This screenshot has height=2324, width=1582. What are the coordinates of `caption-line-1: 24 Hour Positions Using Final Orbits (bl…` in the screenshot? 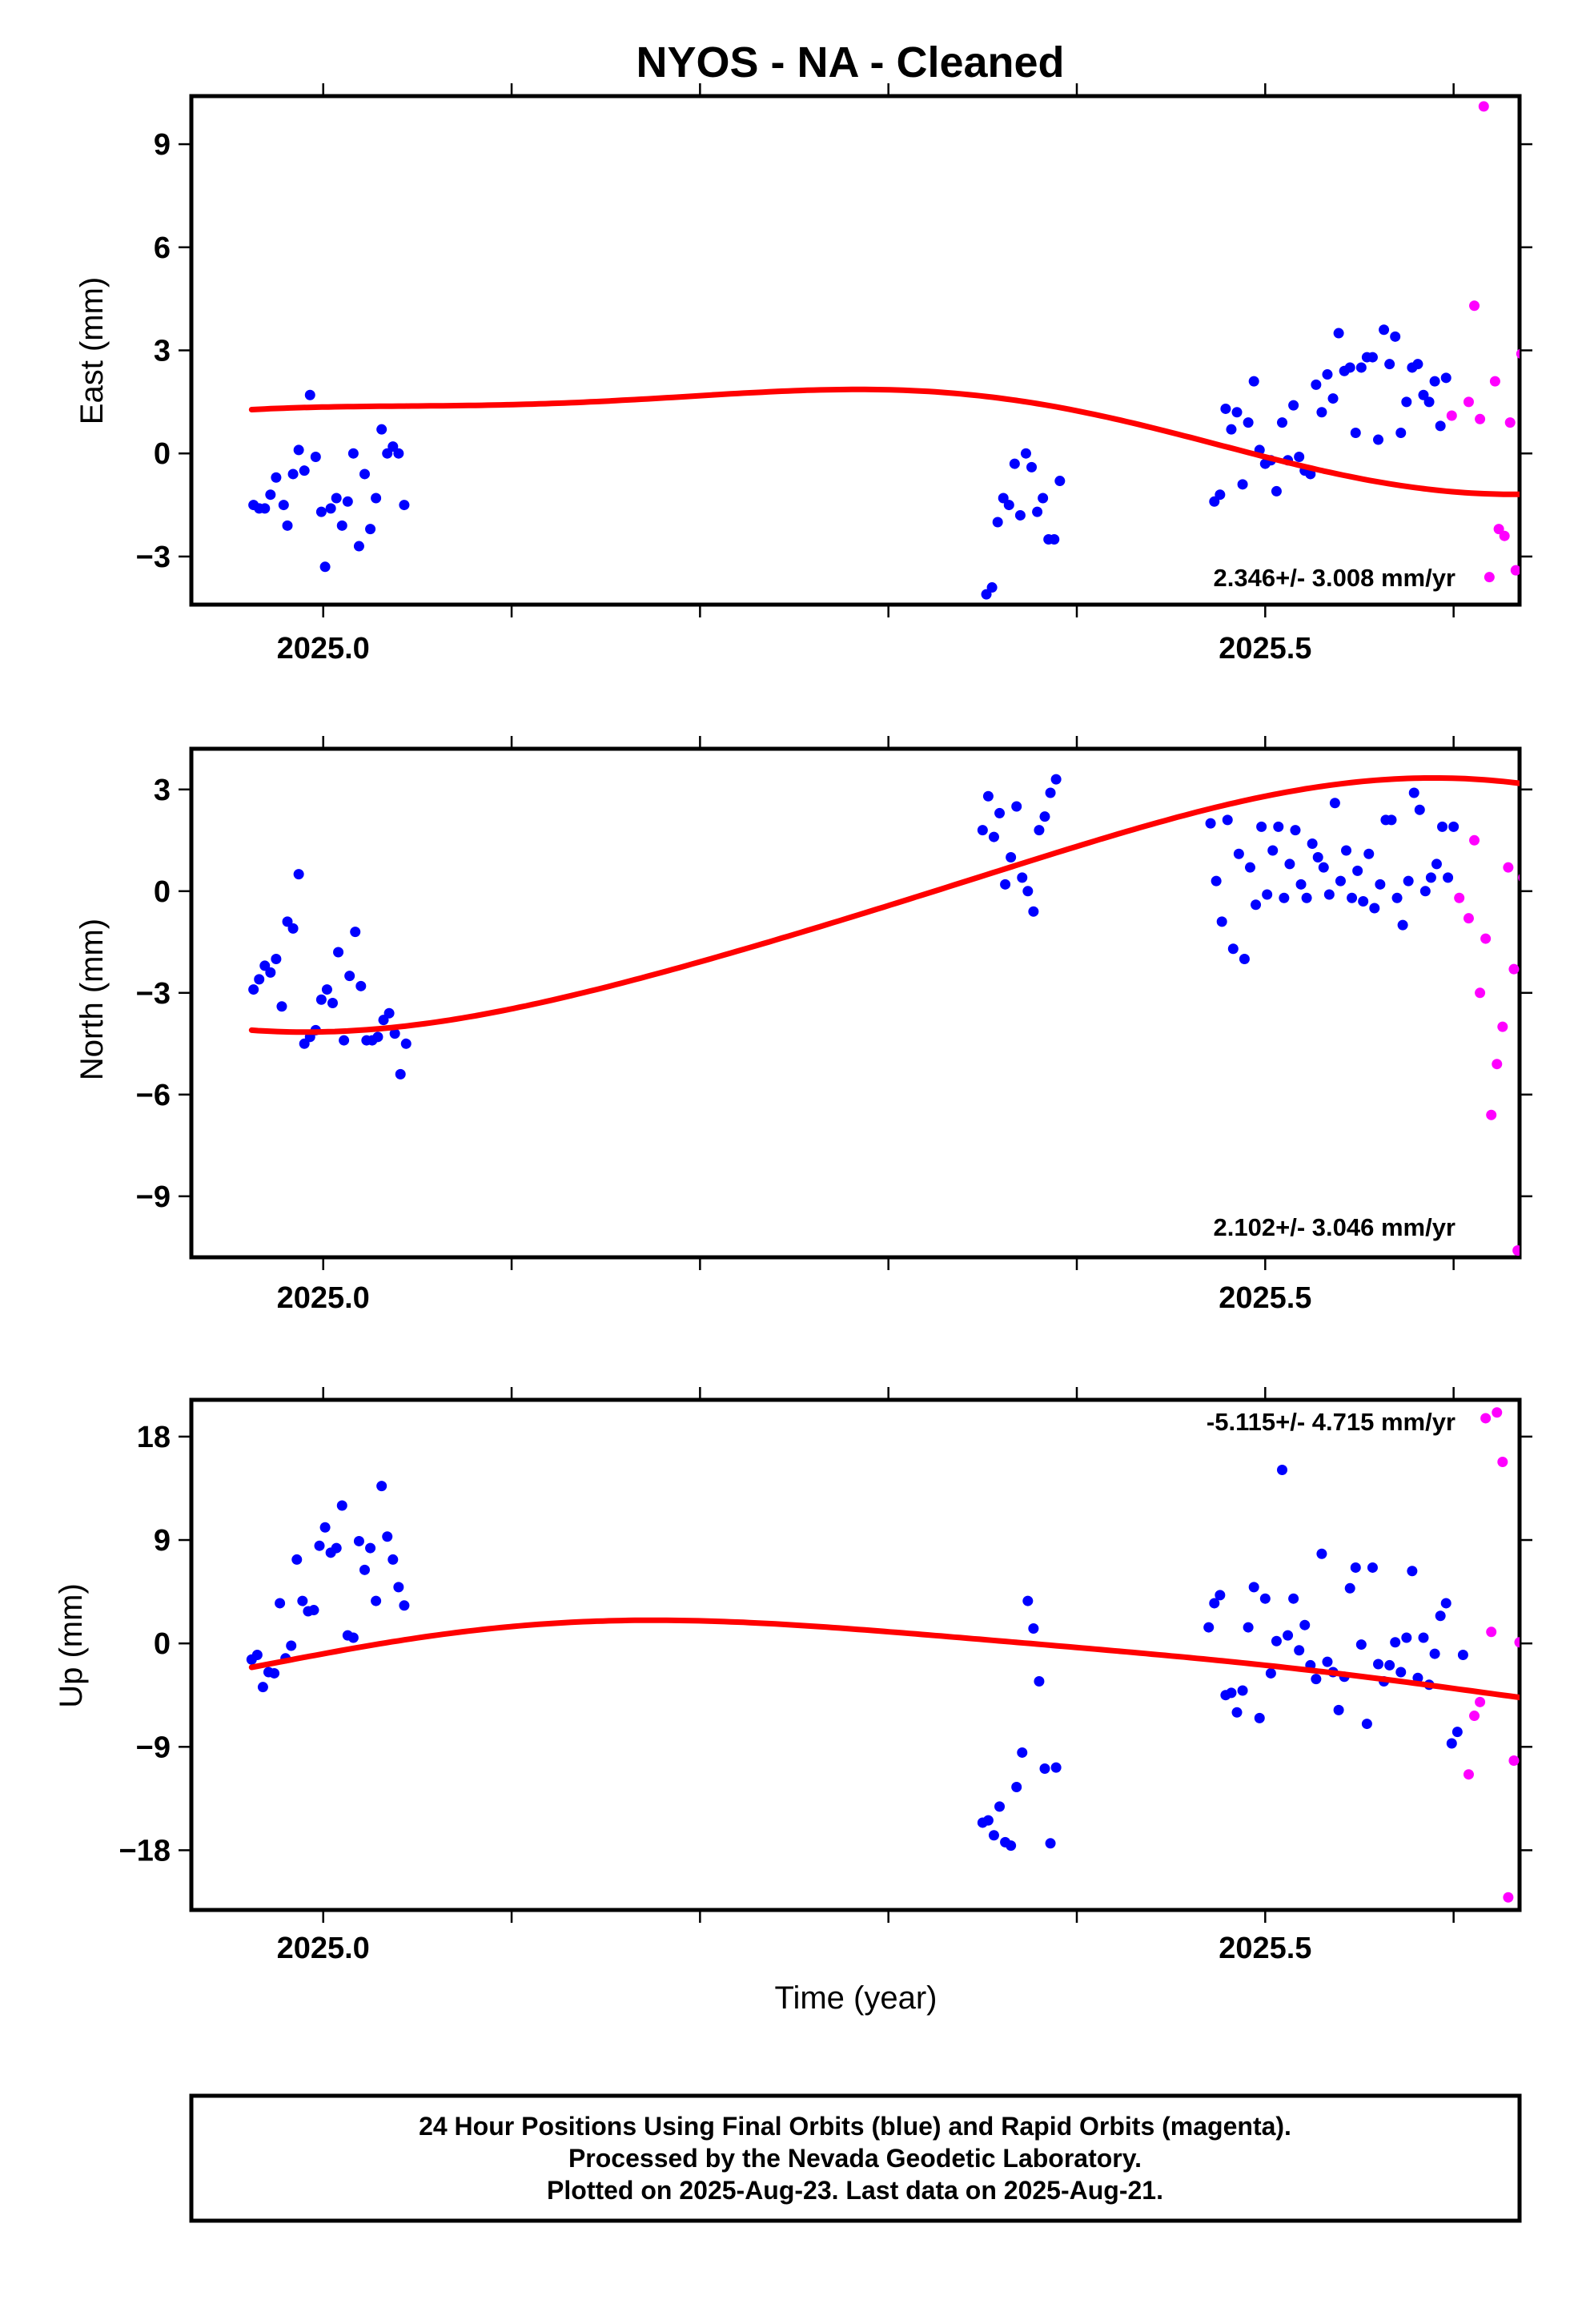 It's located at (855, 2126).